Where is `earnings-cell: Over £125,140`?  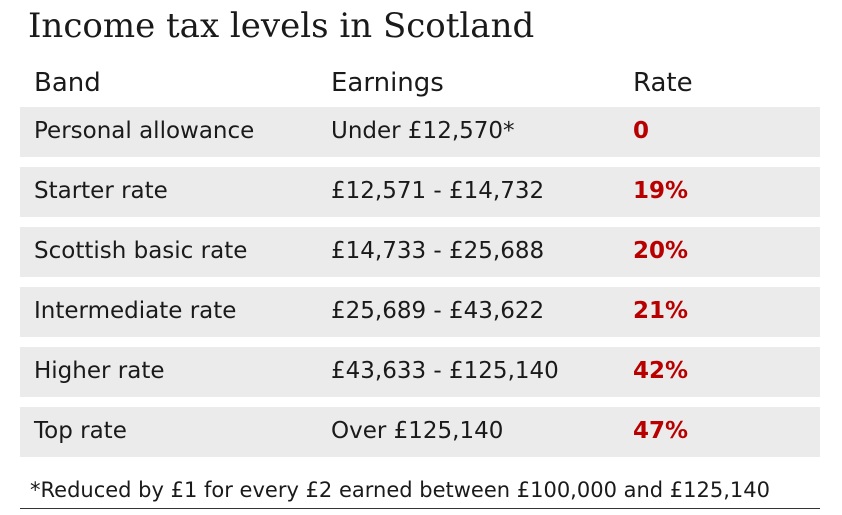
earnings-cell: Over £125,140 is located at coordinates (417, 431).